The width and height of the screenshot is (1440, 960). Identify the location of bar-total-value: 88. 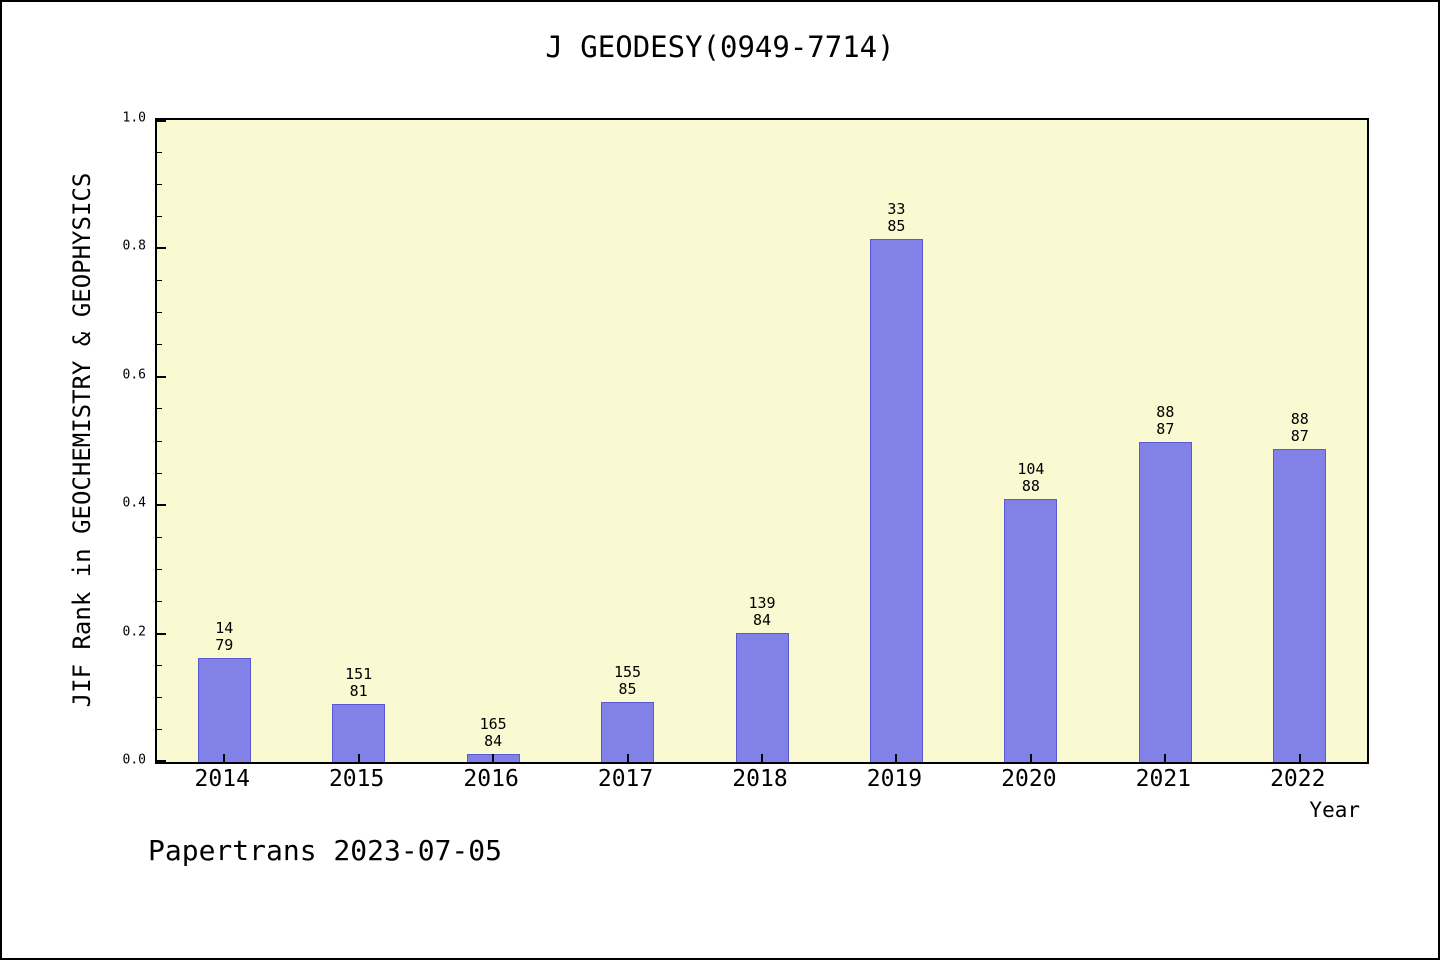
(1030, 486).